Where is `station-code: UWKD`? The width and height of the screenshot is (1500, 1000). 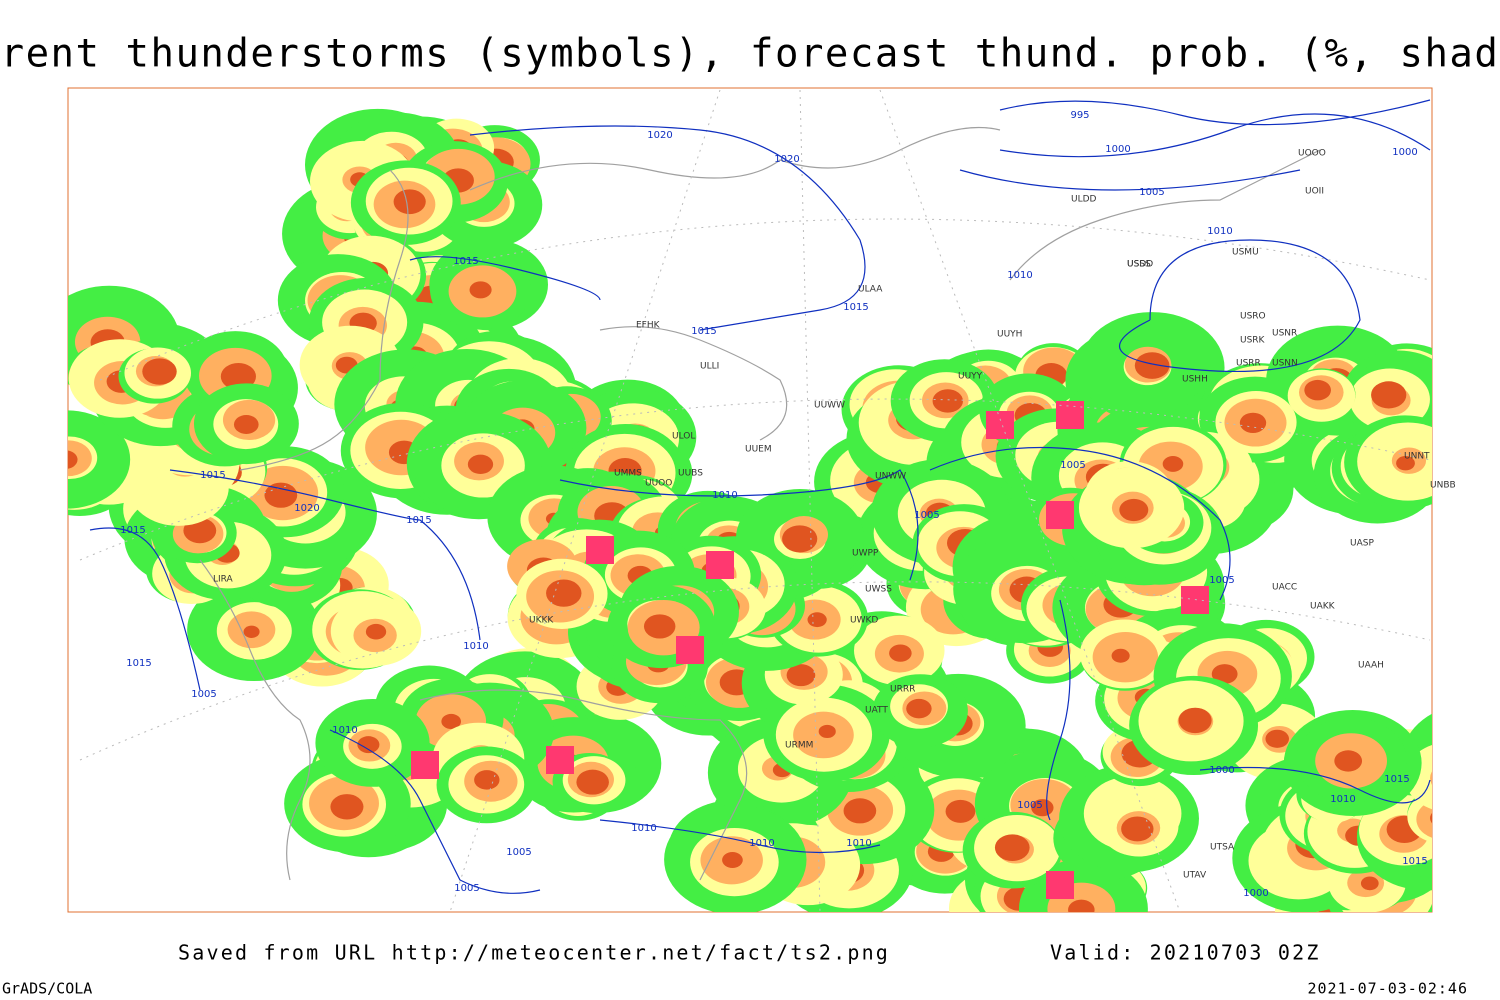 station-code: UWKD is located at coordinates (864, 621).